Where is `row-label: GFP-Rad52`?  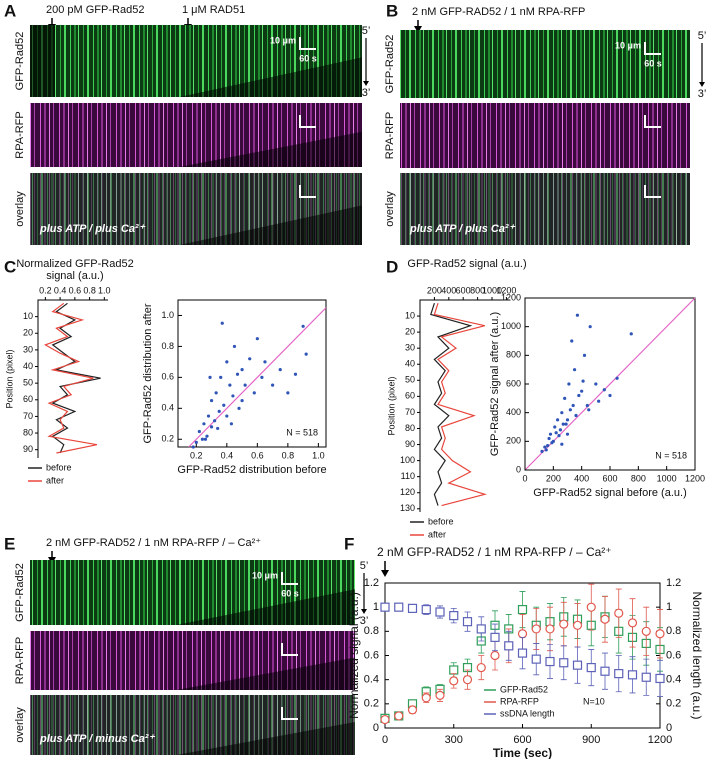 row-label: GFP-Rad52 is located at coordinates (20, 592).